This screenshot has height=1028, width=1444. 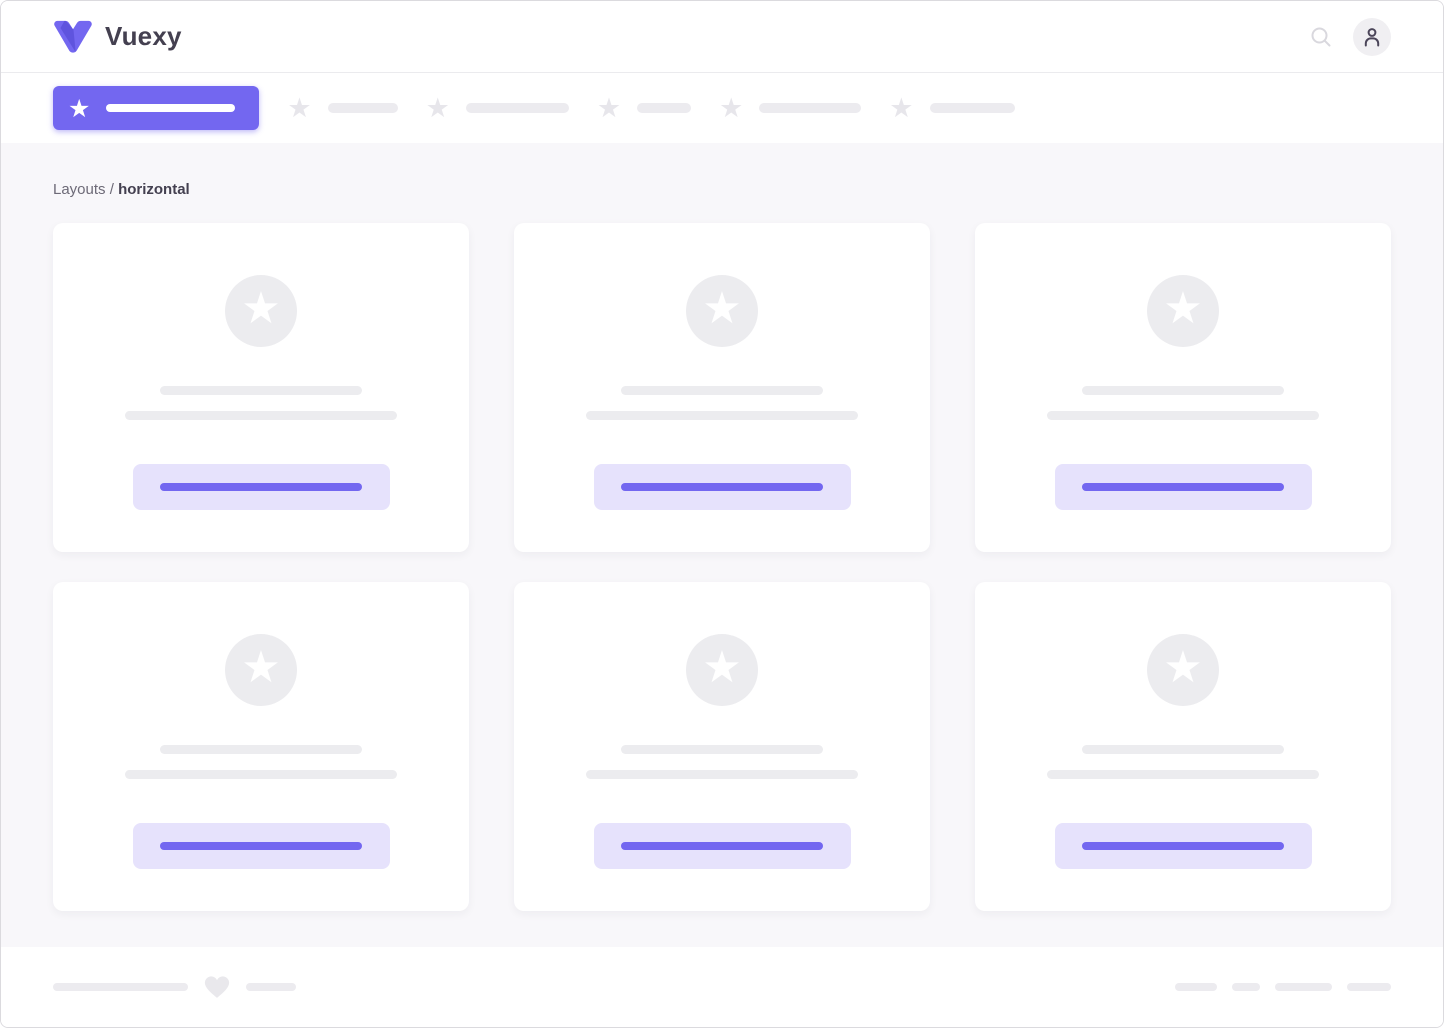 I want to click on header-actions, so click(x=1350, y=36).